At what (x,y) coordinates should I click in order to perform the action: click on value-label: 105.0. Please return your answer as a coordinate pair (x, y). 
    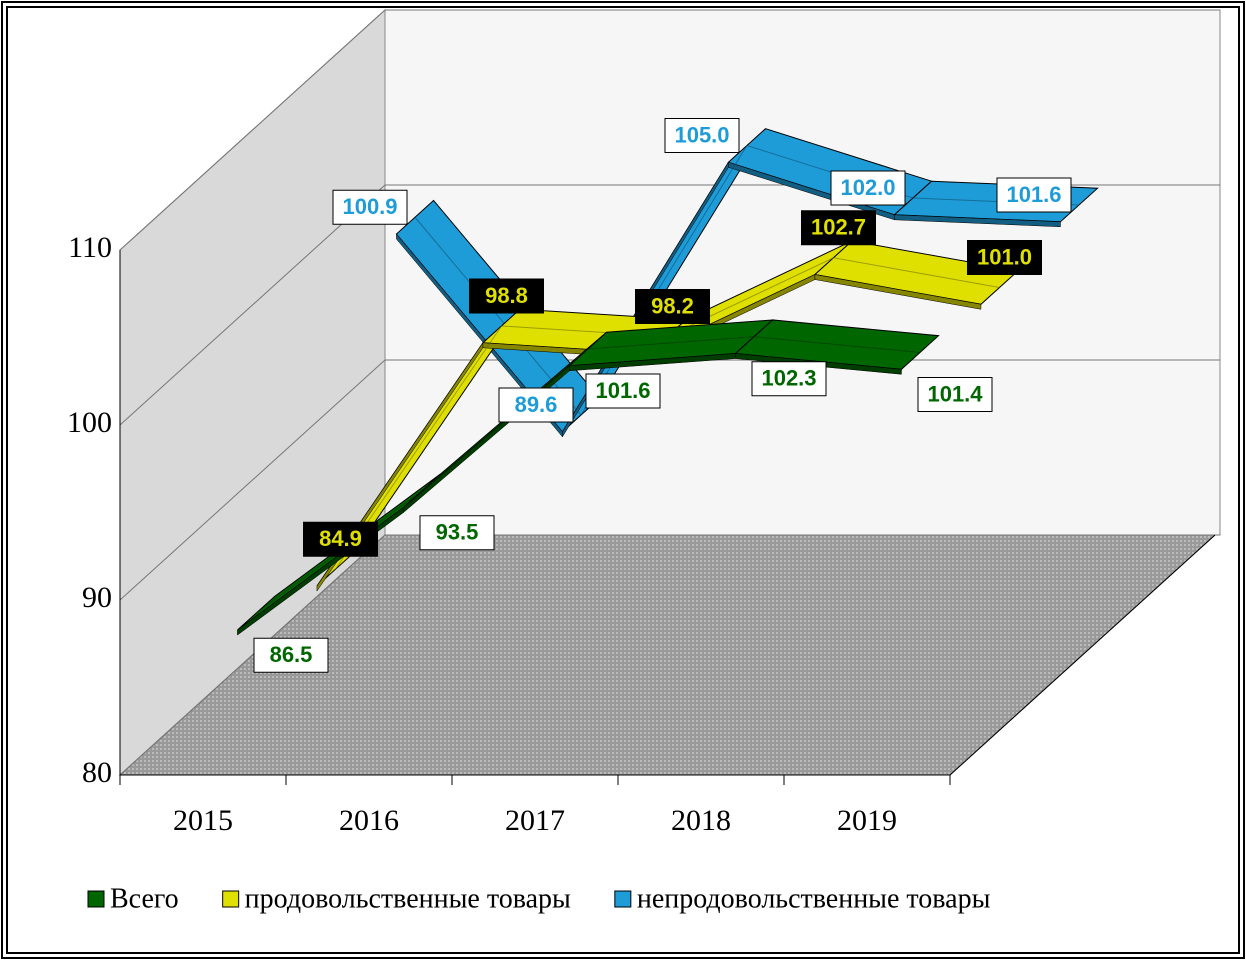
    Looking at the image, I should click on (701, 134).